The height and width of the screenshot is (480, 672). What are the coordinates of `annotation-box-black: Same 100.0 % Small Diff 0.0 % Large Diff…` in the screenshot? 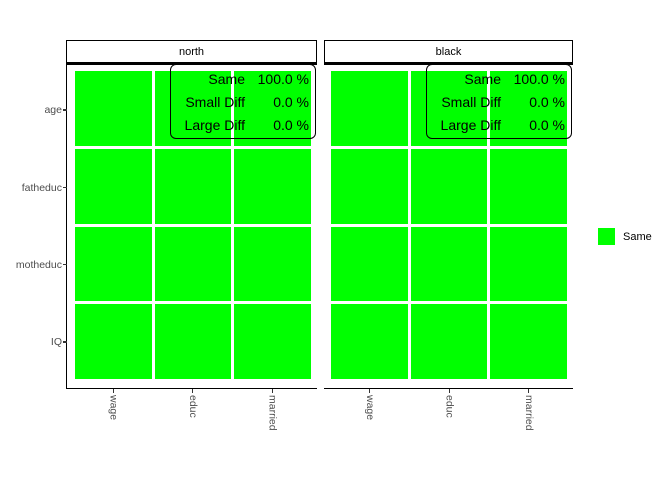 It's located at (499, 101).